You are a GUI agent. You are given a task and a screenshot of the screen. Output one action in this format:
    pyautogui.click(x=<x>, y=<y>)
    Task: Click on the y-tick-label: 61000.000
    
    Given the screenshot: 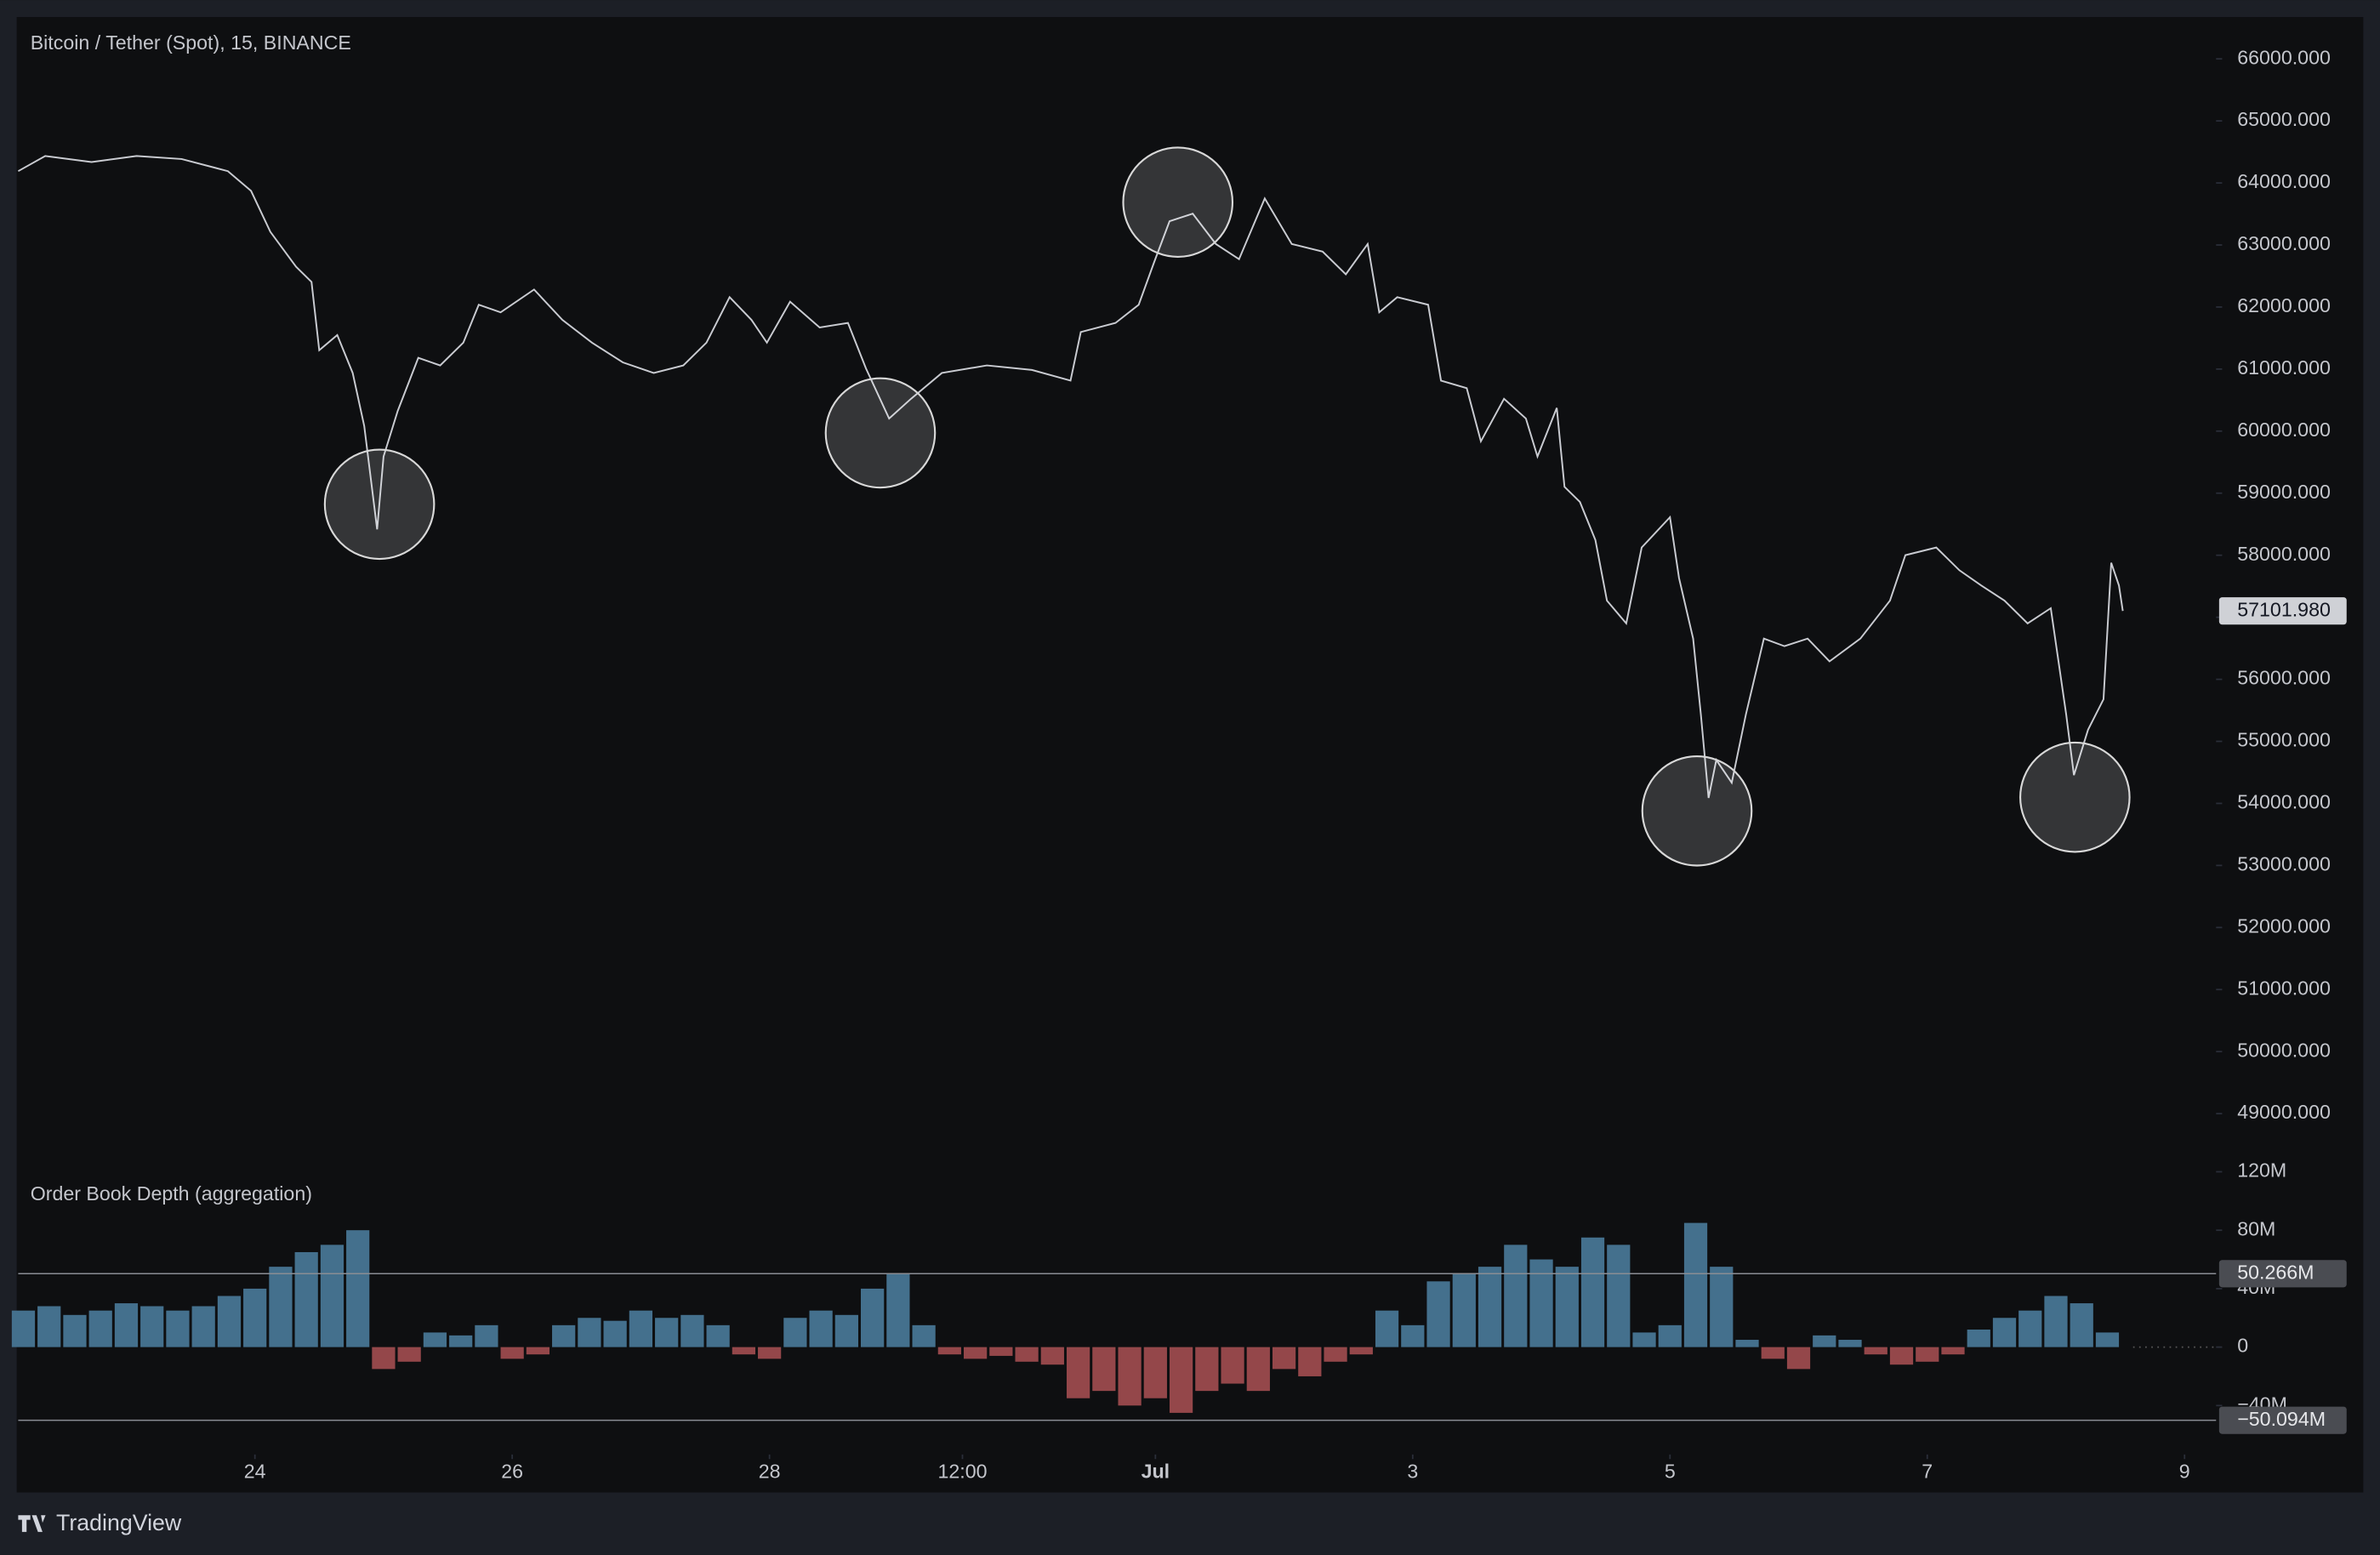 What is the action you would take?
    pyautogui.click(x=2284, y=368)
    